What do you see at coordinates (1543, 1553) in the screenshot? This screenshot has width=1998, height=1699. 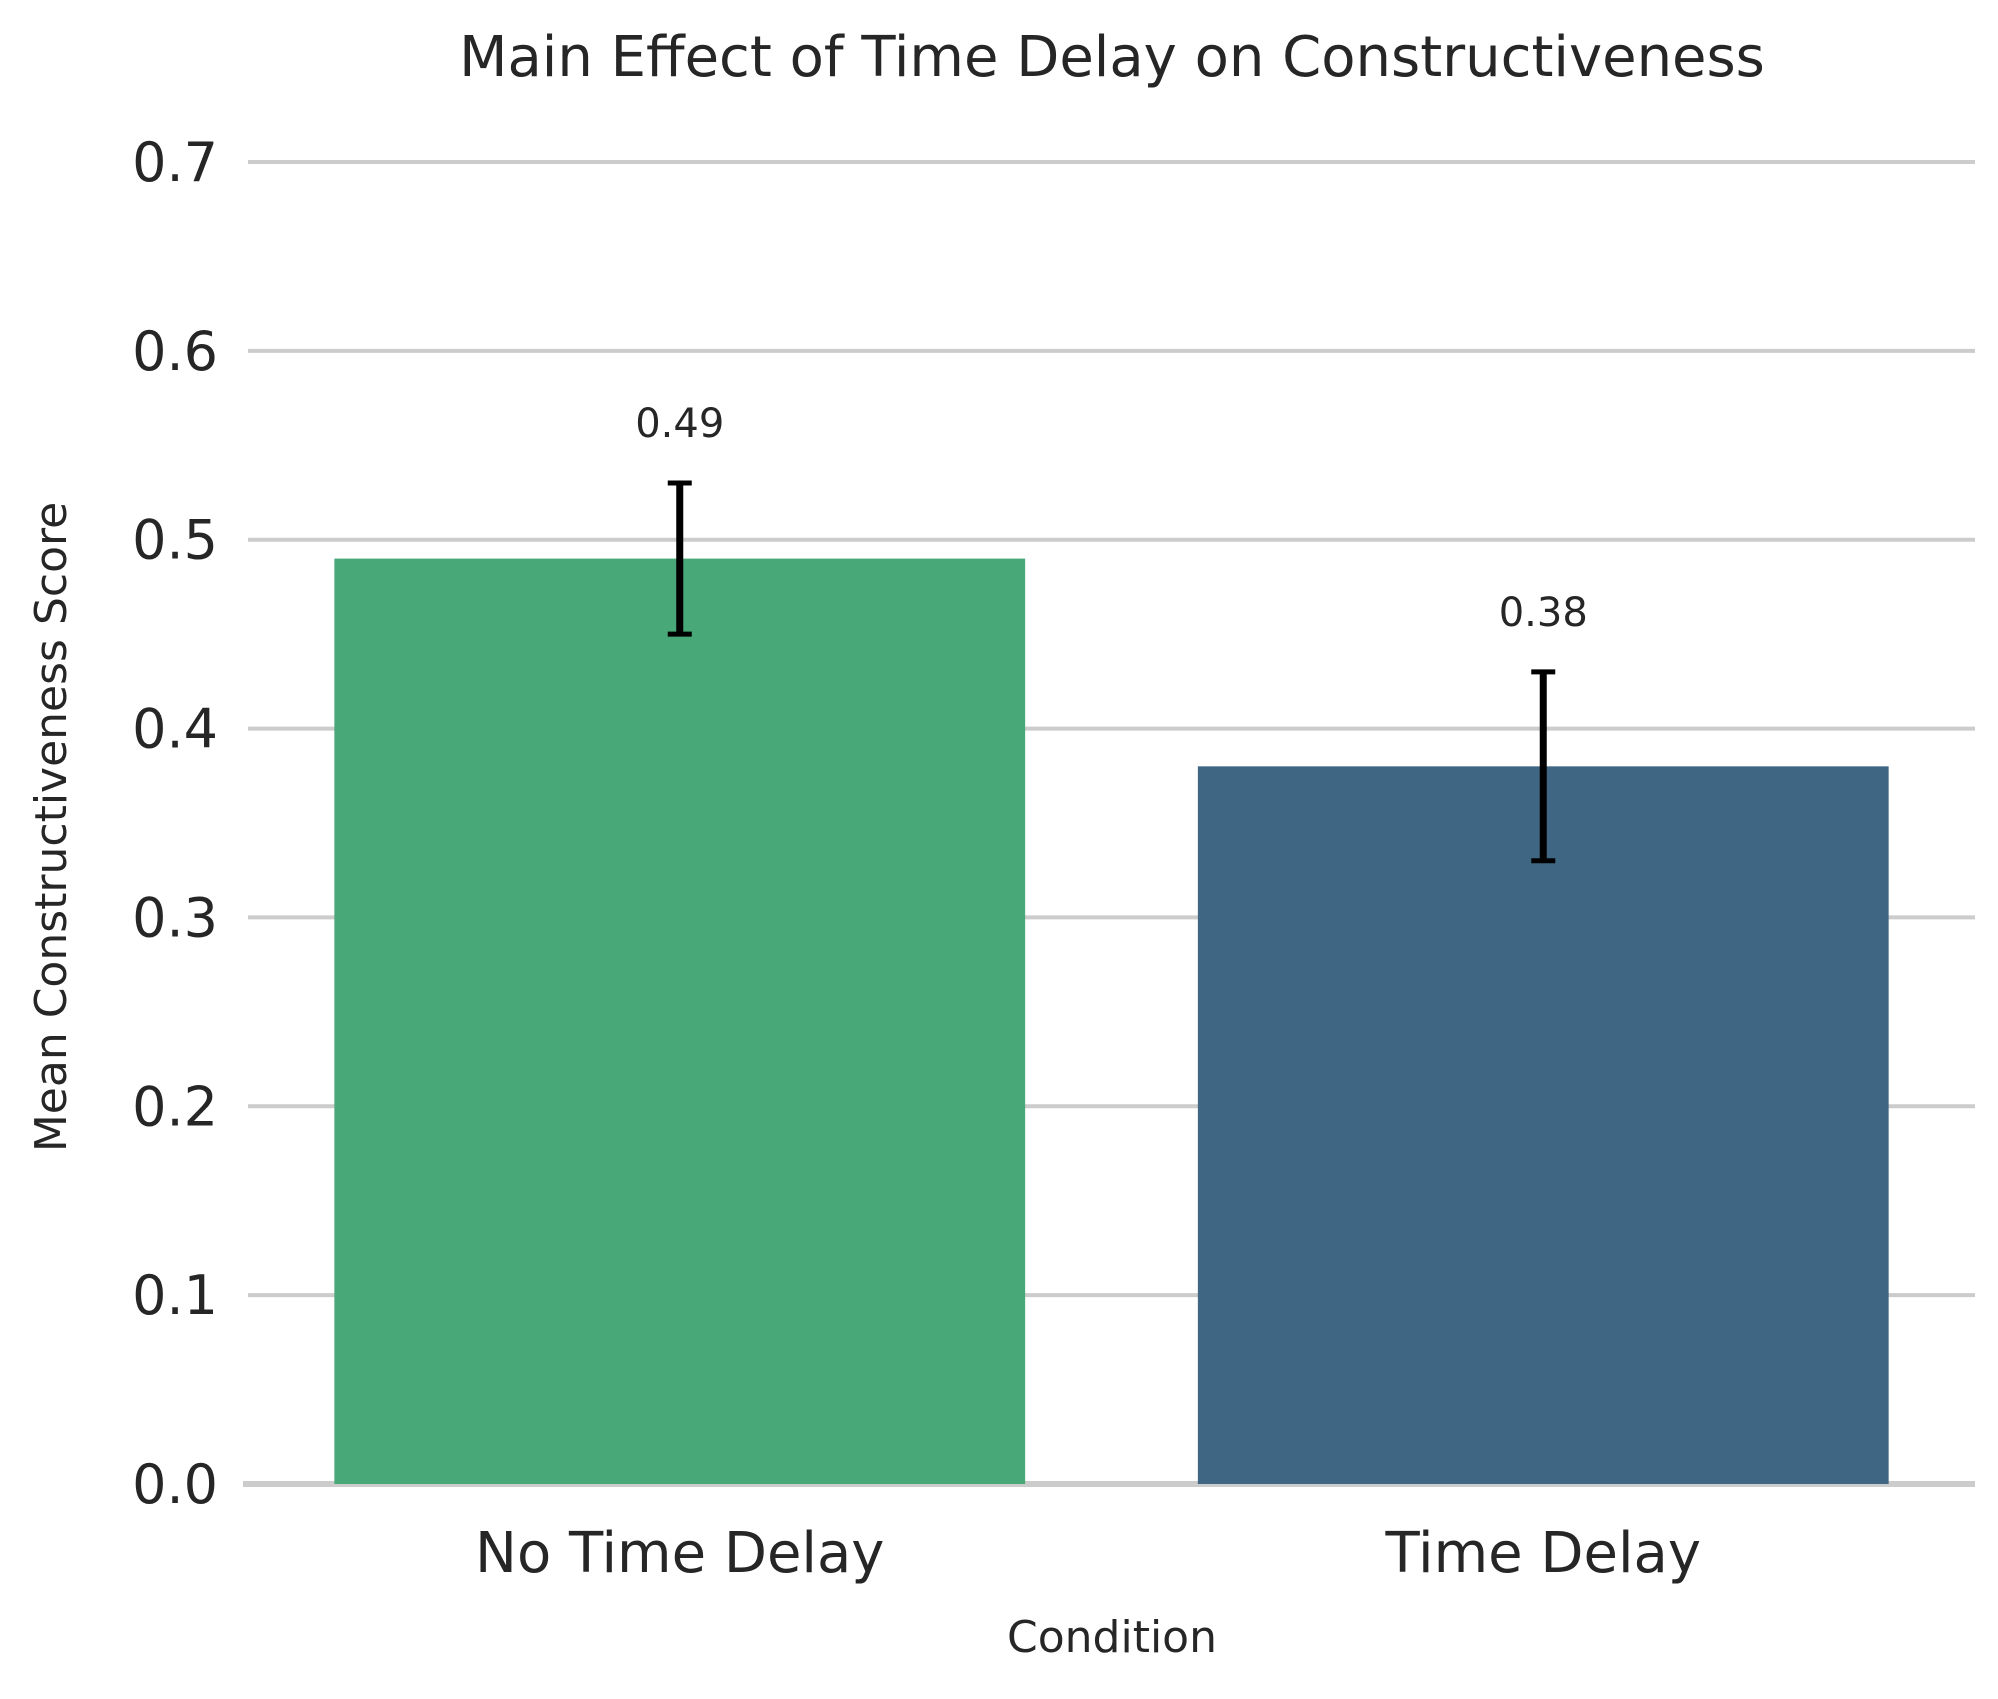 I see `x-tick-label: Time Delay` at bounding box center [1543, 1553].